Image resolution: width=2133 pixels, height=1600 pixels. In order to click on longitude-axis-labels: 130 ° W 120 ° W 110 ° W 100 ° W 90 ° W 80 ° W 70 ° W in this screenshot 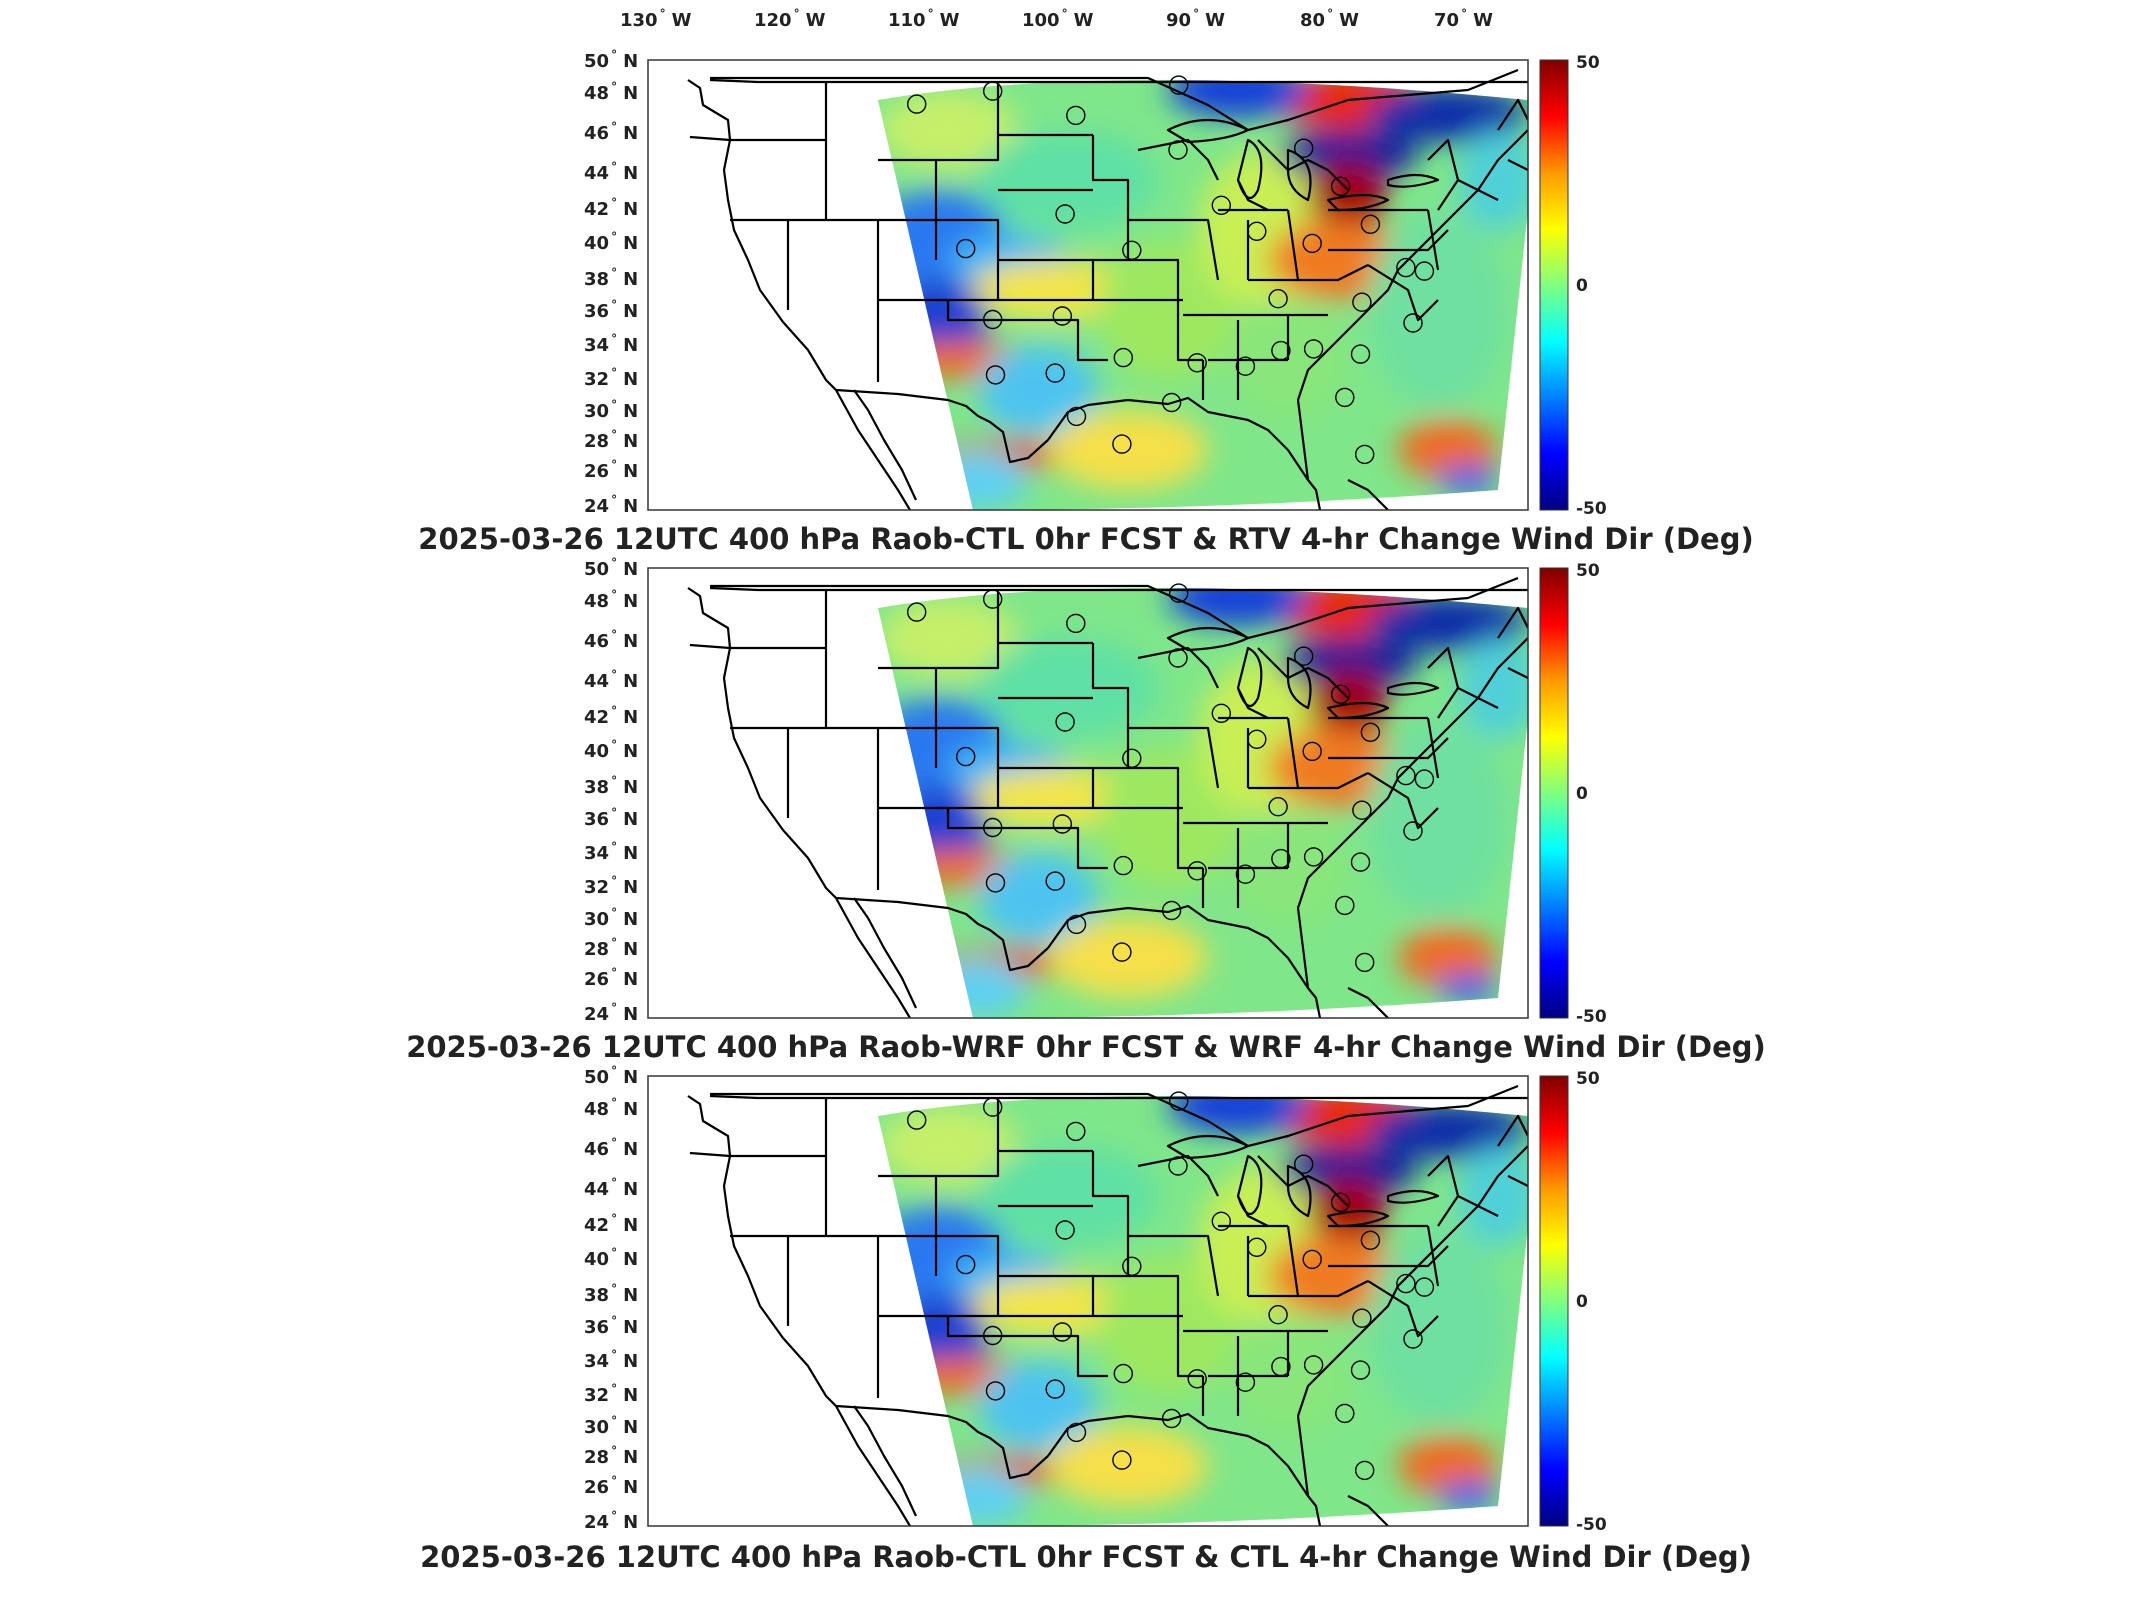, I will do `click(1056, 19)`.